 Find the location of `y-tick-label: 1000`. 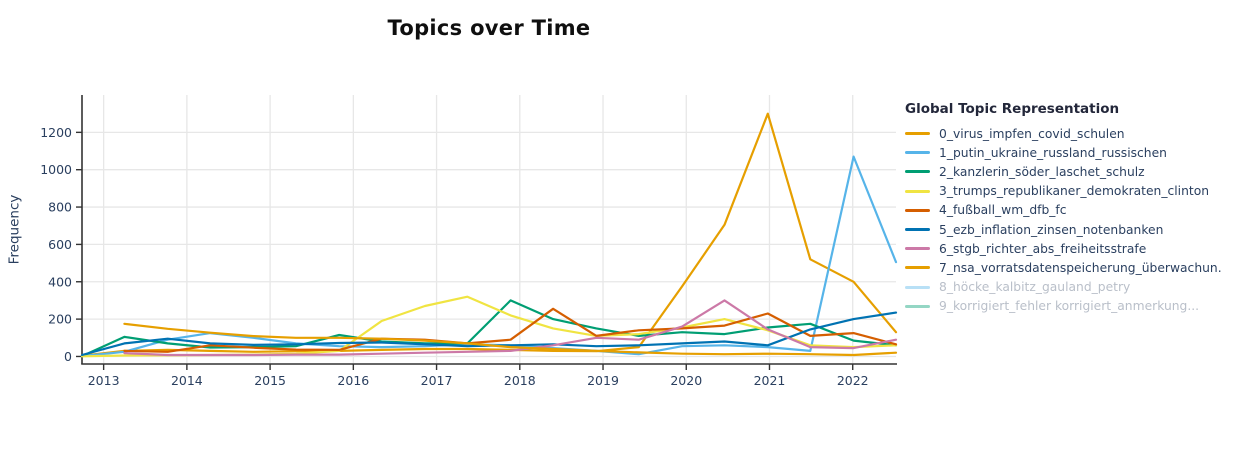

y-tick-label: 1000 is located at coordinates (56, 169).